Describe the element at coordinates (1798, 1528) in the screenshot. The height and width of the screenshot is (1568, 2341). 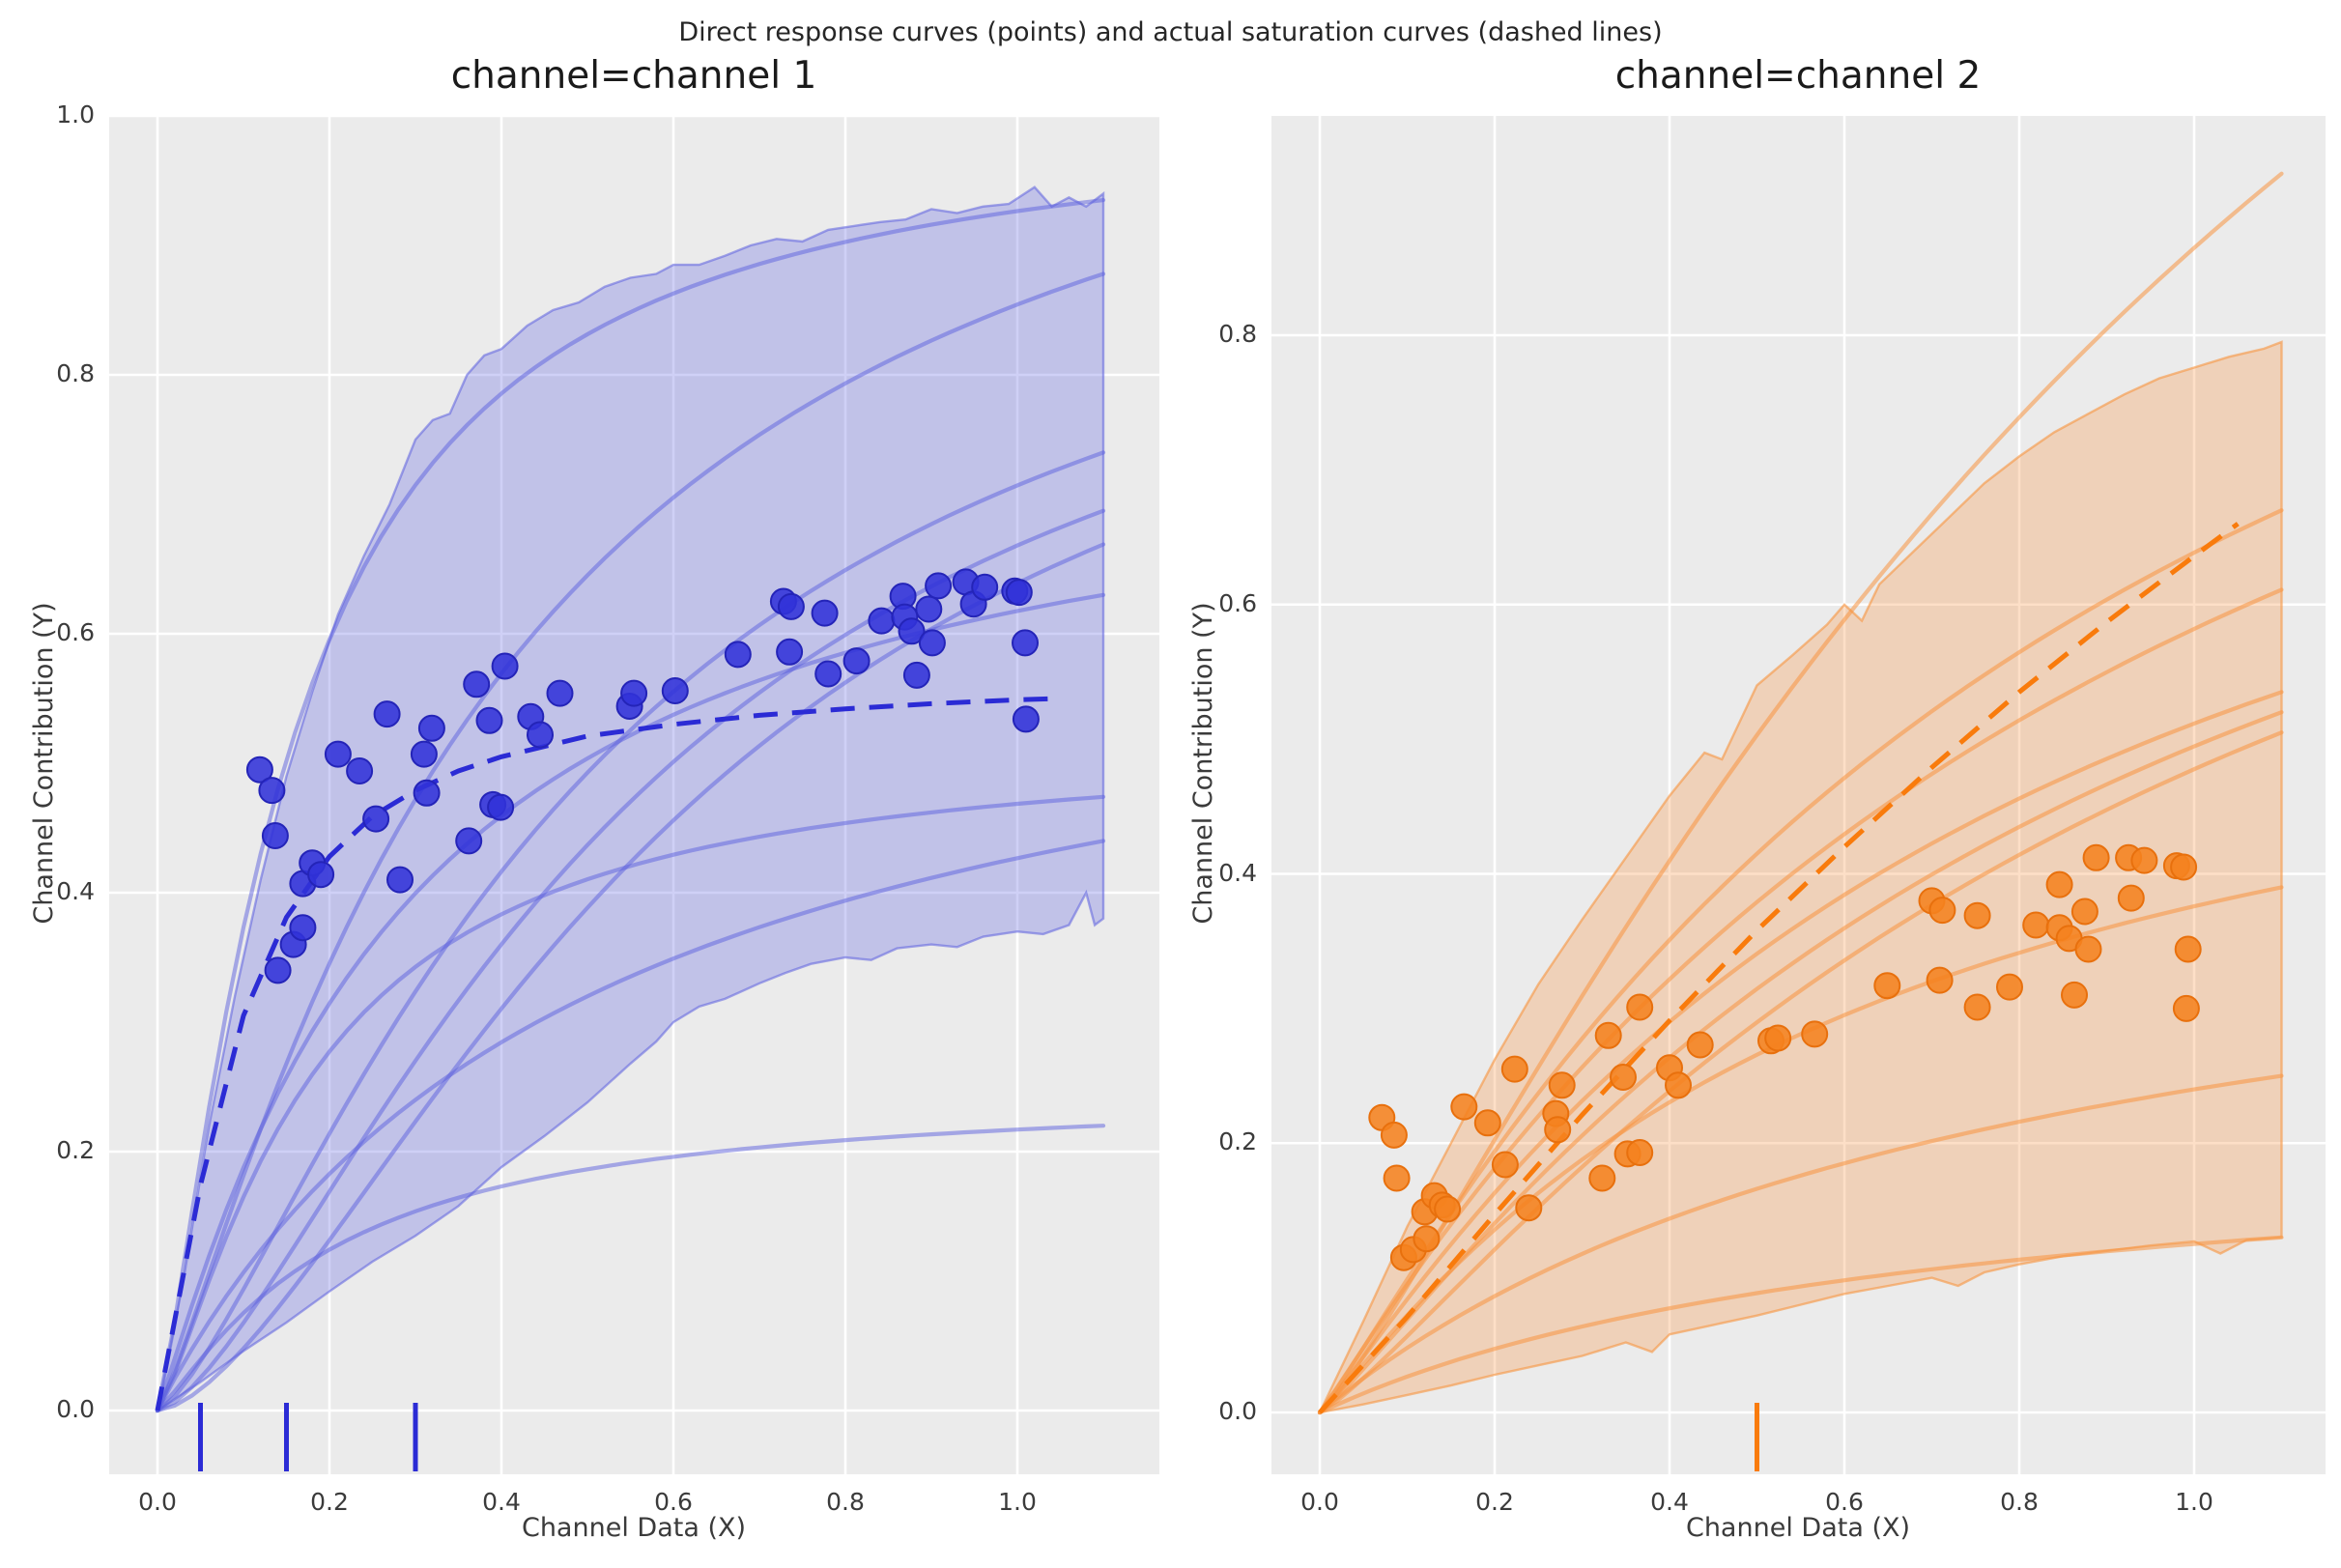
I see `panel-2-xaxis-label: Channel Data (X)` at that location.